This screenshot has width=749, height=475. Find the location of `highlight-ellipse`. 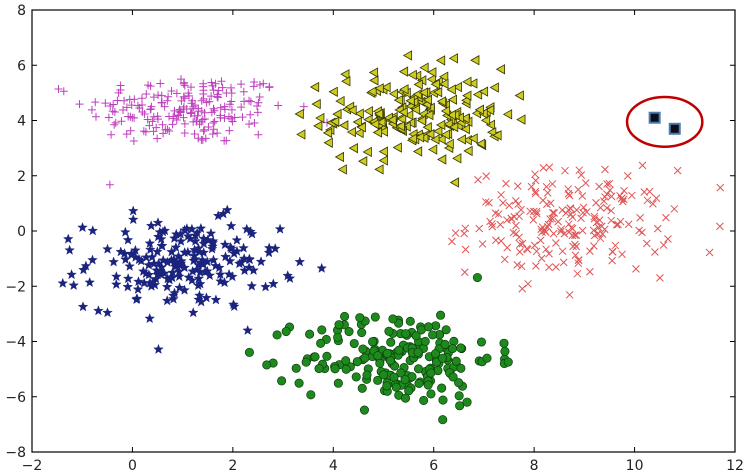

highlight-ellipse is located at coordinates (664, 121).